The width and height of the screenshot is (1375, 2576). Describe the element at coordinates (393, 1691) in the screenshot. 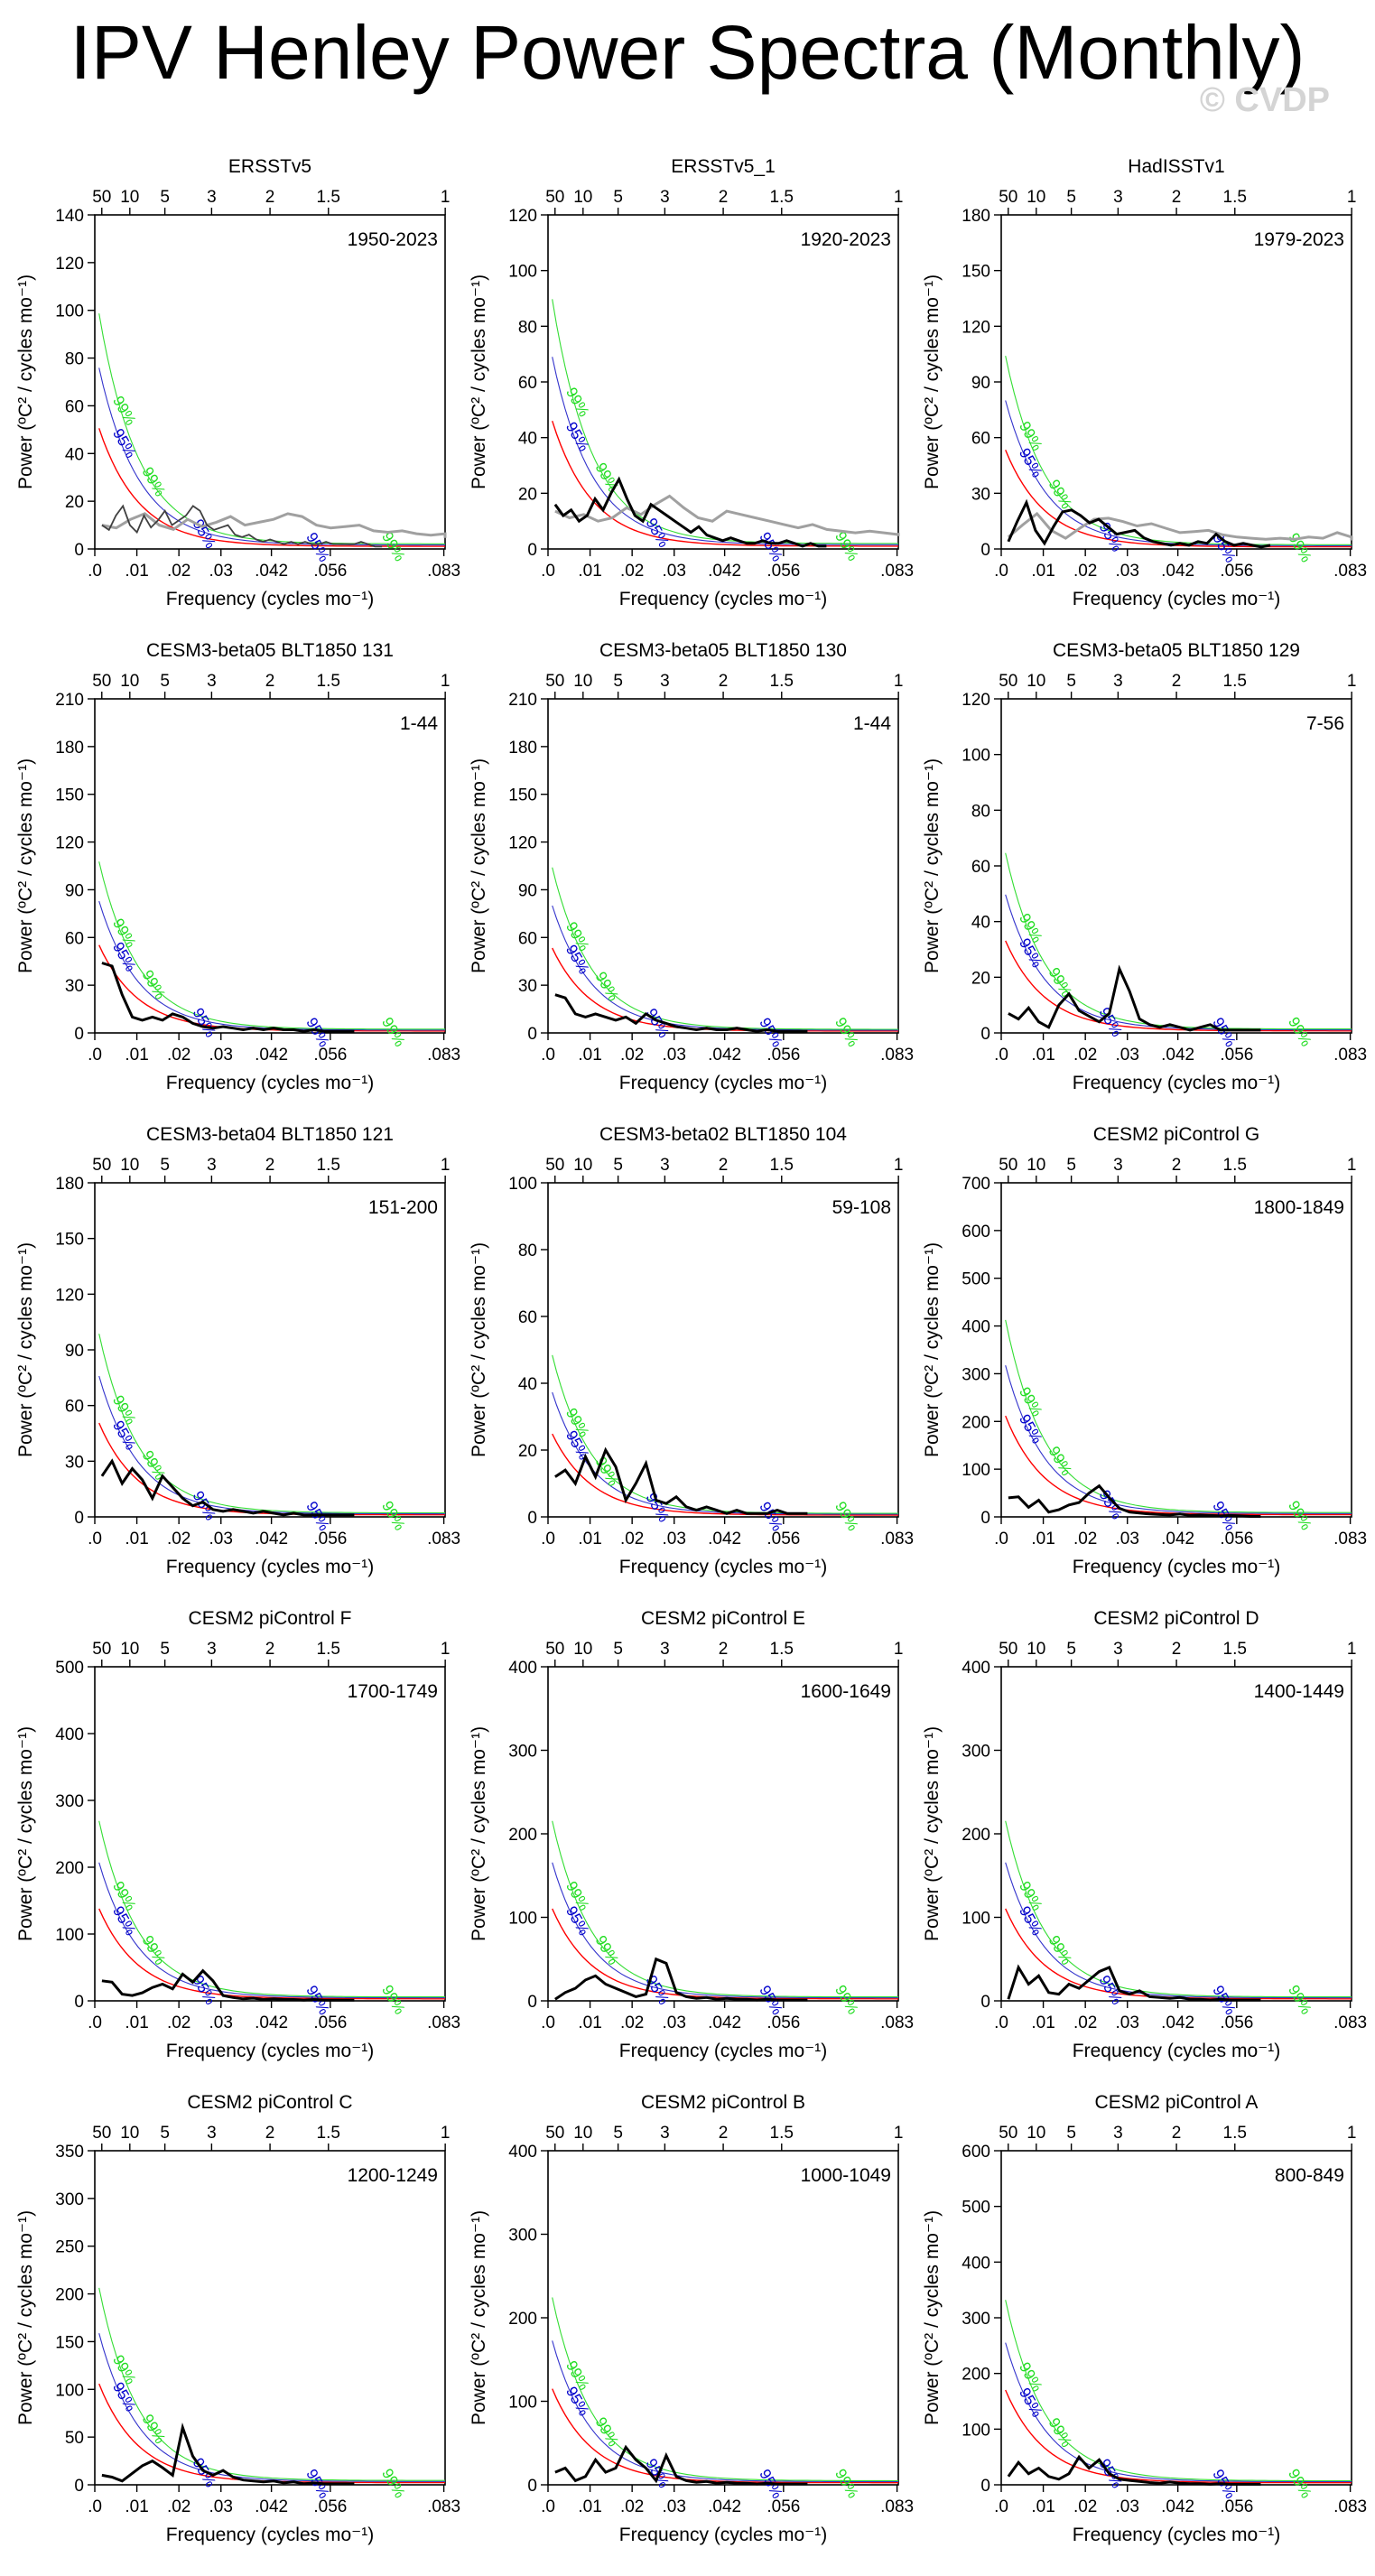

I see `period-label: 1700-1749` at that location.